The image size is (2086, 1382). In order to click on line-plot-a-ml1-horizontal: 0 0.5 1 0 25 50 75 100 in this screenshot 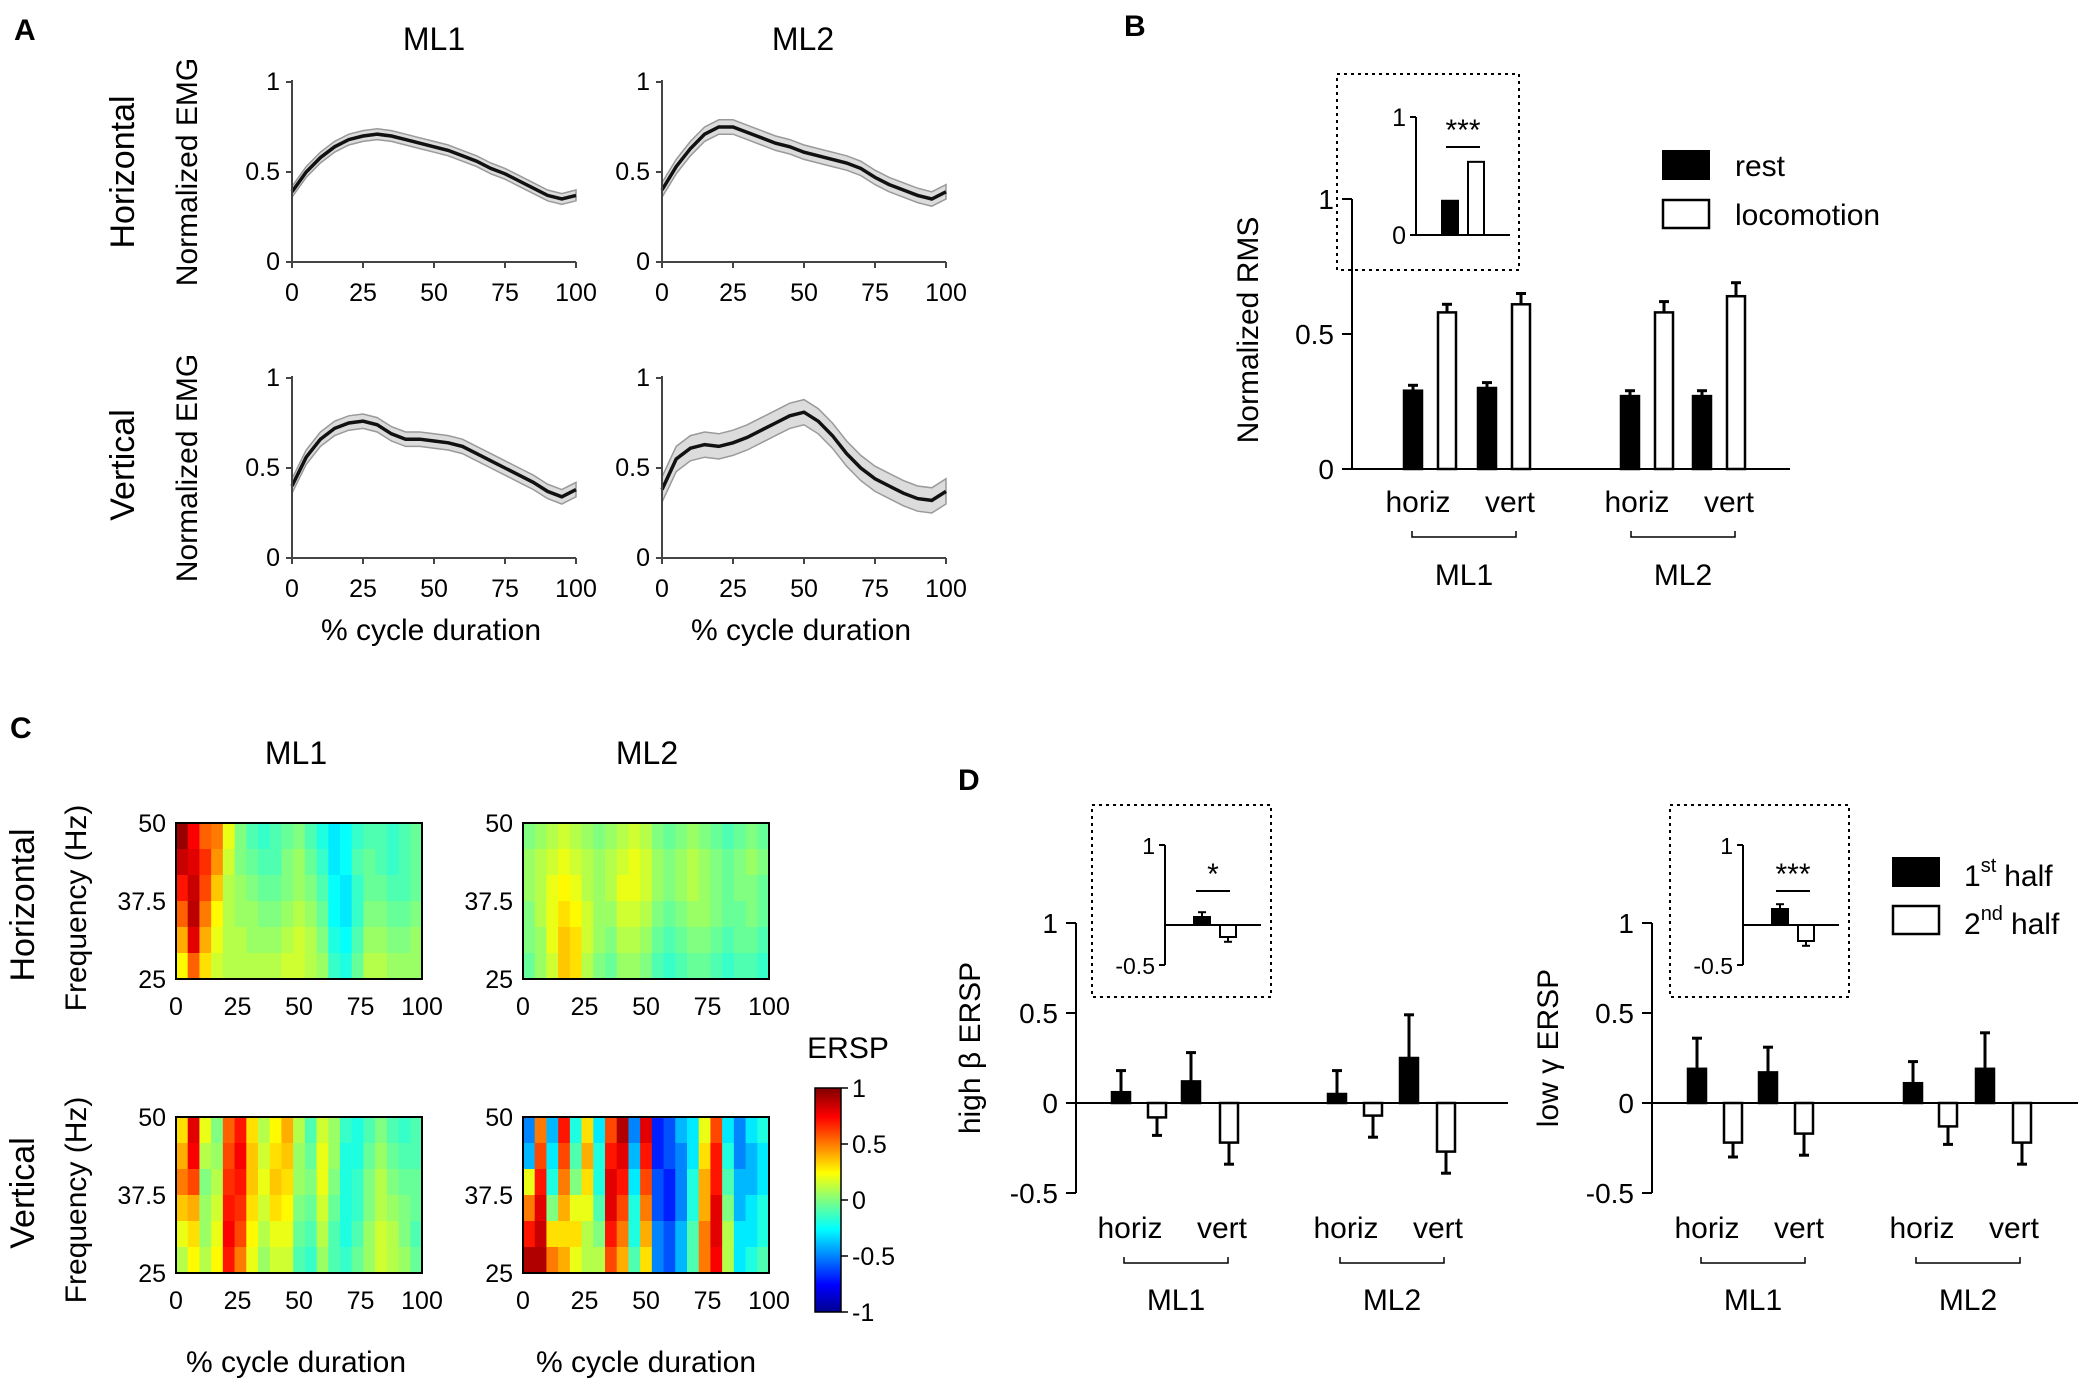, I will do `click(421, 187)`.